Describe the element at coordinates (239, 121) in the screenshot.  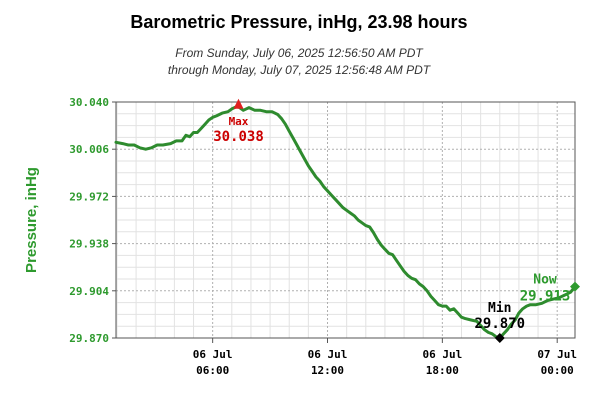
I see `max-label: Max` at that location.